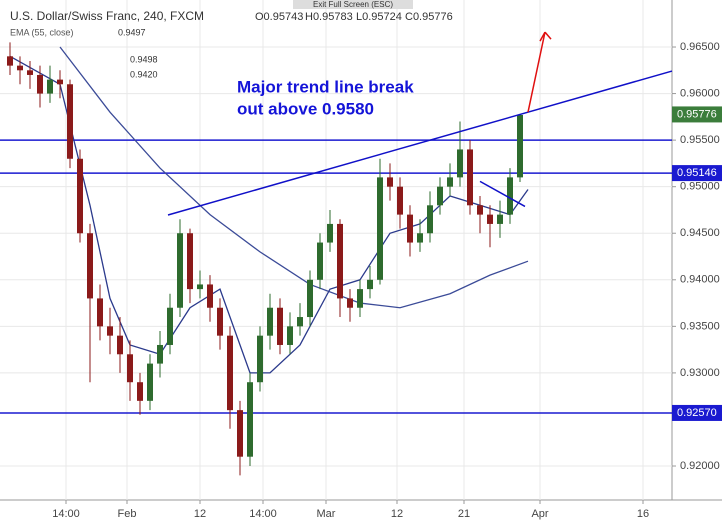 Image resolution: width=722 pixels, height=525 pixels. Describe the element at coordinates (429, 17) in the screenshot. I see `ohlc-close: C0.95776` at that location.